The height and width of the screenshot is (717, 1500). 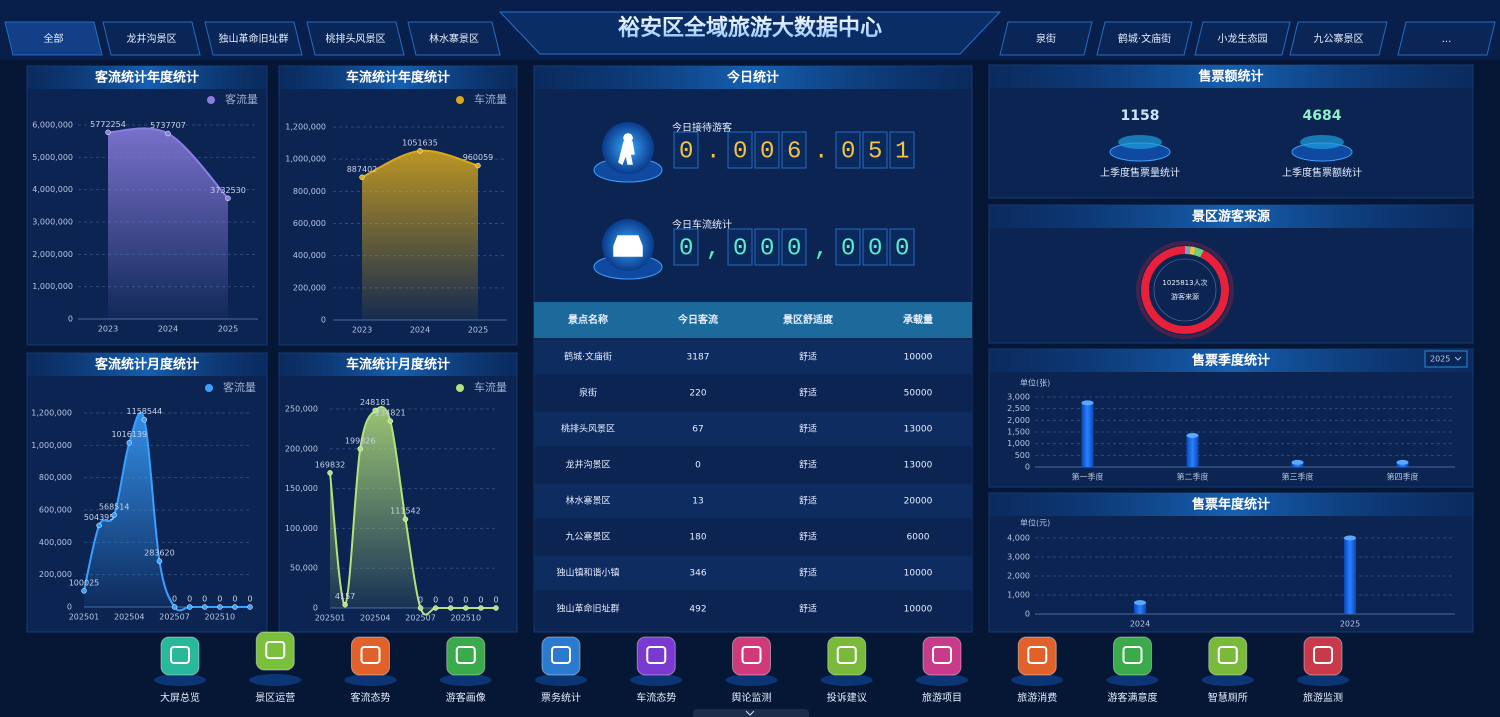 I want to click on nav-label: 智慧厕所, so click(x=1228, y=697).